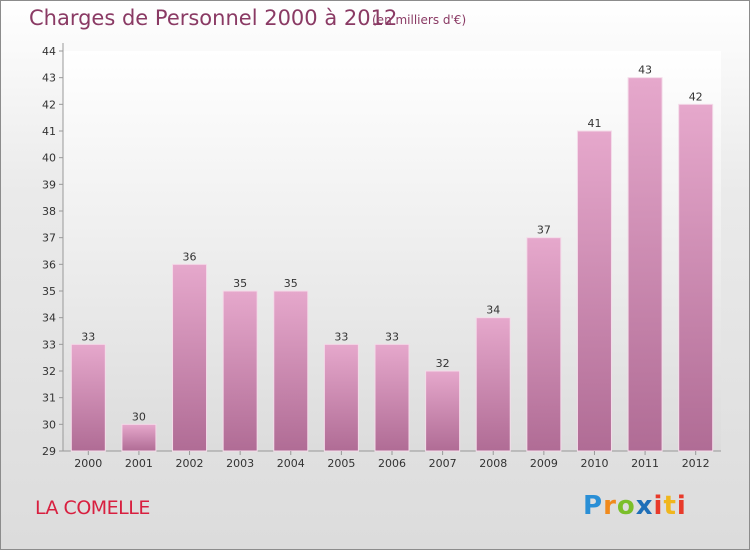 This screenshot has width=750, height=550. What do you see at coordinates (49, 238) in the screenshot?
I see `y-tick-label: 37` at bounding box center [49, 238].